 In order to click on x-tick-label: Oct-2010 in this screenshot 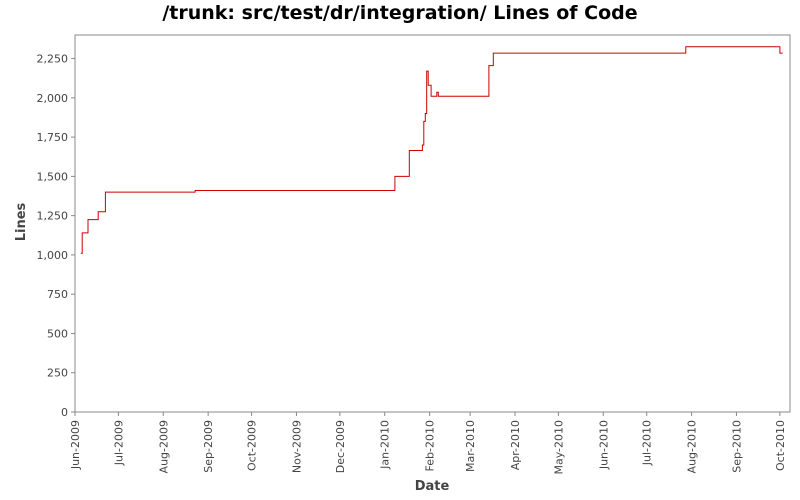, I will do `click(780, 445)`.